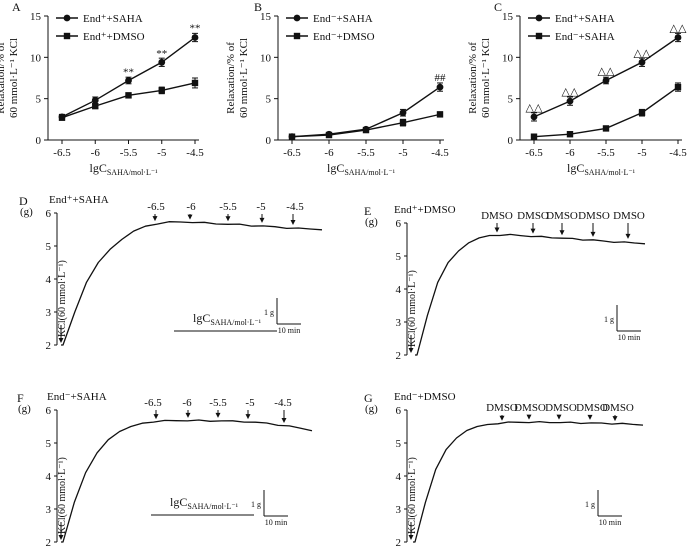  I want to click on panel-b-x-tick-label: -5.5, so click(366, 153).